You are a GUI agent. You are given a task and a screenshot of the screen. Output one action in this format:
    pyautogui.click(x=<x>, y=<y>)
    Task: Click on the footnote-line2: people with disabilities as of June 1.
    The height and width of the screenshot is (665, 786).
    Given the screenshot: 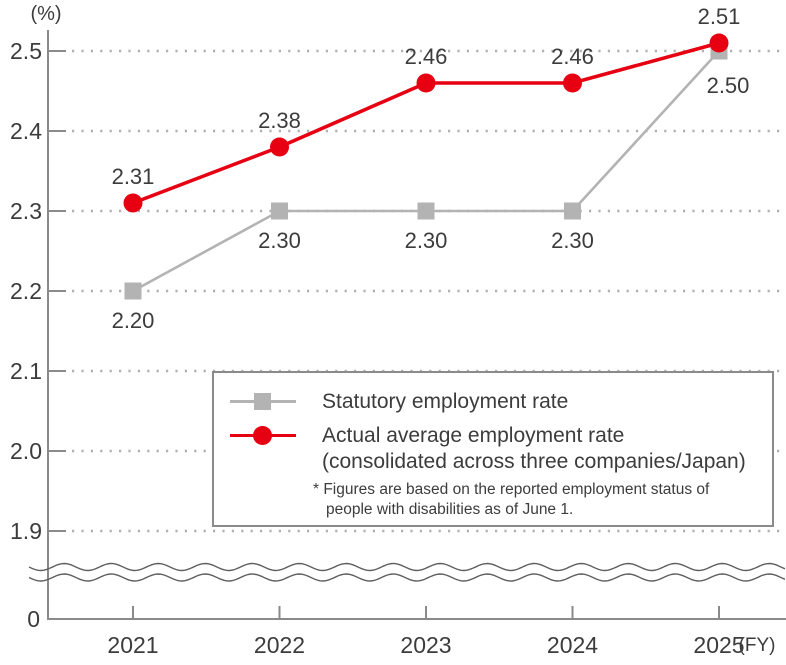 What is the action you would take?
    pyautogui.click(x=450, y=509)
    